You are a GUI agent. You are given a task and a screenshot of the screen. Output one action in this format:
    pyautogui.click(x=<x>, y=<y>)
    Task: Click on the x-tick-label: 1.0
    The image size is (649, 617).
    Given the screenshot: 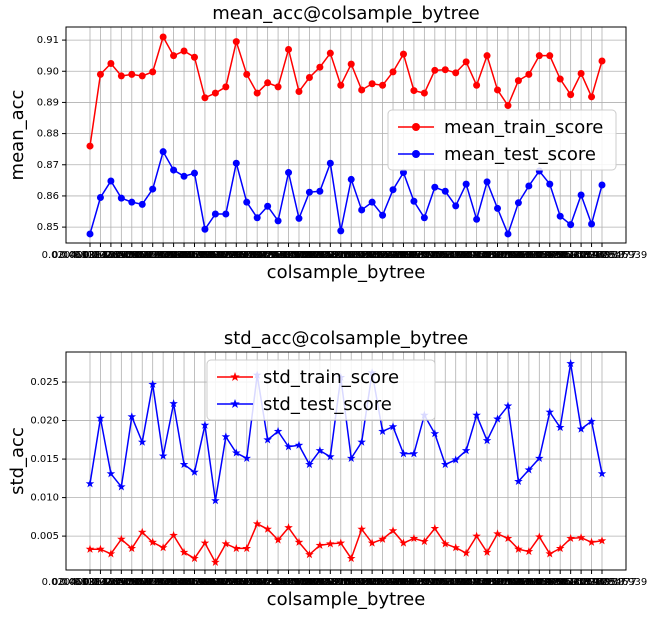 What is the action you would take?
    pyautogui.click(x=602, y=255)
    